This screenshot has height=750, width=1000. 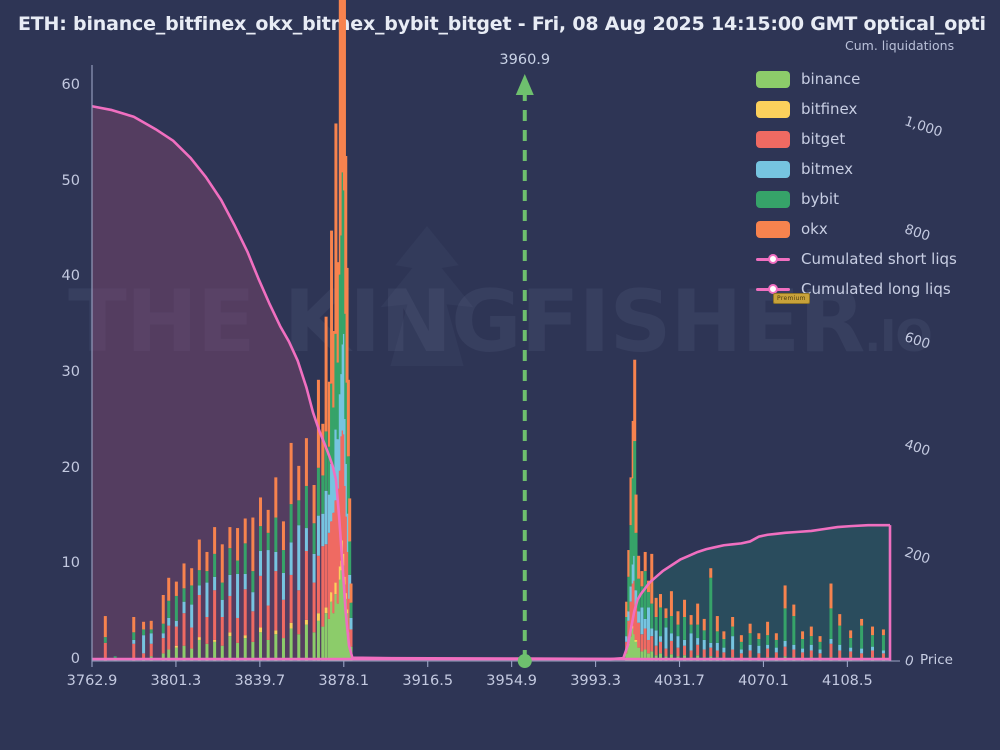 What do you see at coordinates (856, 259) in the screenshot?
I see `legend-item: Cumulated short liqs` at bounding box center [856, 259].